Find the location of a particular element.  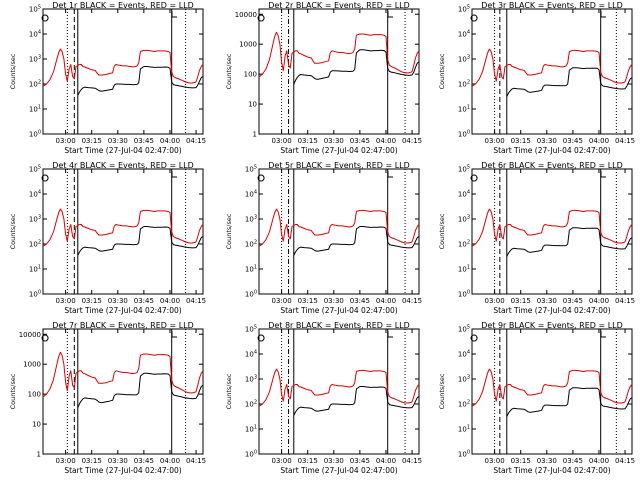

panel-2-ytick-label-0: 1 is located at coordinates (255, 135).